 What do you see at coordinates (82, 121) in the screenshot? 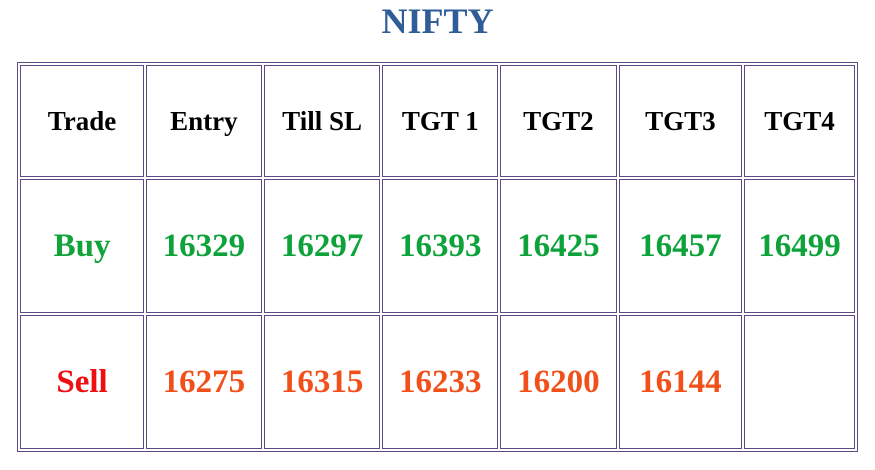
I see `header-cell: Trade` at bounding box center [82, 121].